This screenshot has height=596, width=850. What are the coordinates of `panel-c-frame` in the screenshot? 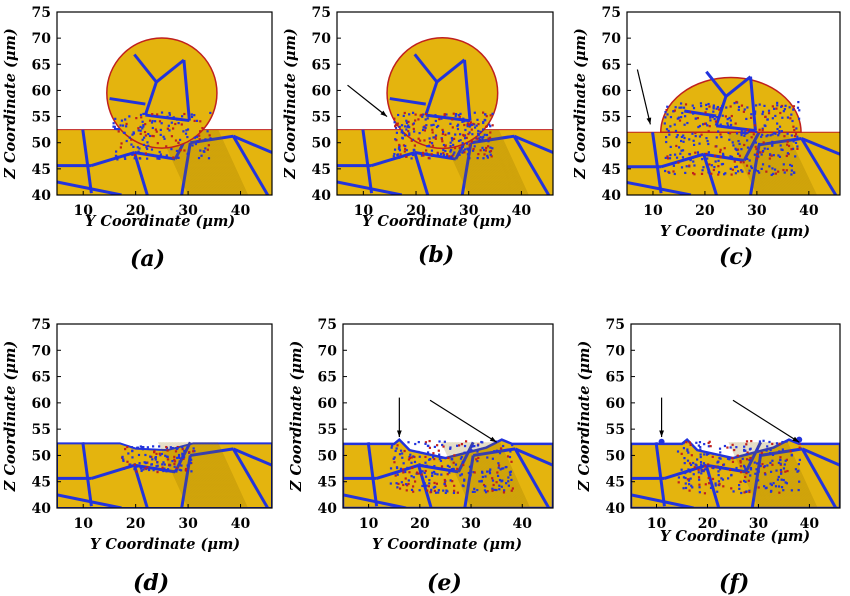 It's located at (733, 103).